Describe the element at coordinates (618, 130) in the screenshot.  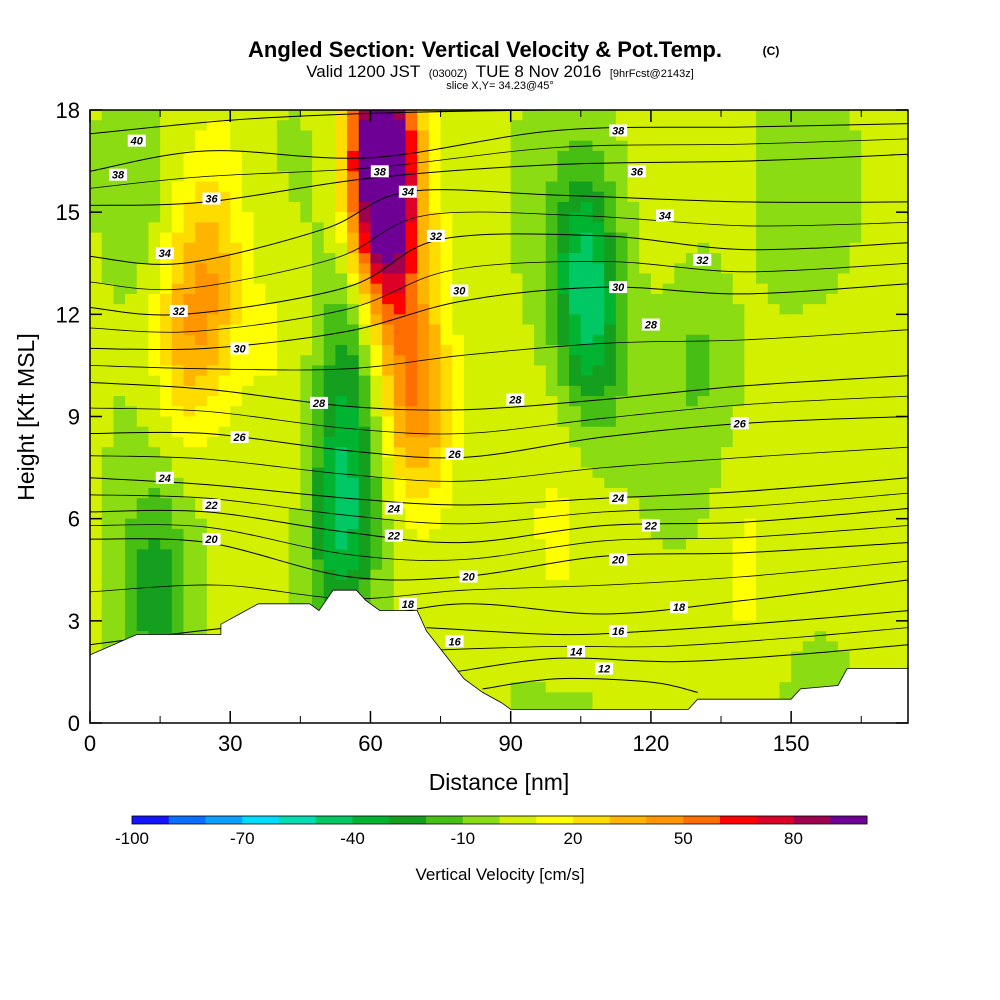
I see `contour-label-bg` at that location.